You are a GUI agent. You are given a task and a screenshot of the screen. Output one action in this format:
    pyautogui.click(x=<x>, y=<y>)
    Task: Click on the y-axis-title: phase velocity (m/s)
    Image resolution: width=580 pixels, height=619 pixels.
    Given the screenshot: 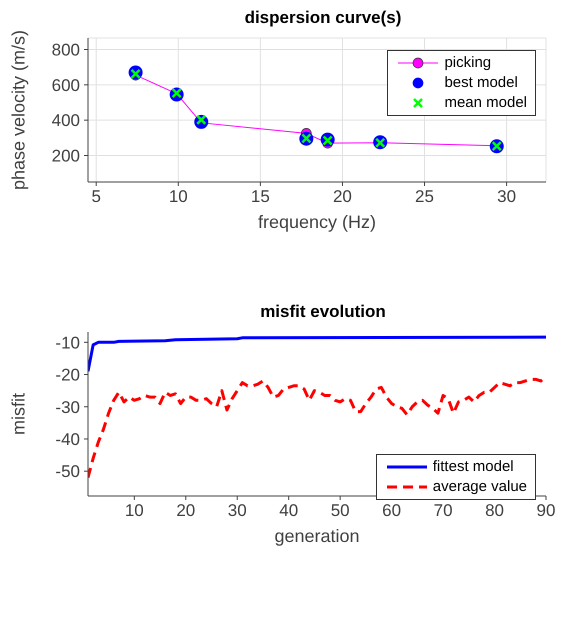 What is the action you would take?
    pyautogui.click(x=18, y=110)
    